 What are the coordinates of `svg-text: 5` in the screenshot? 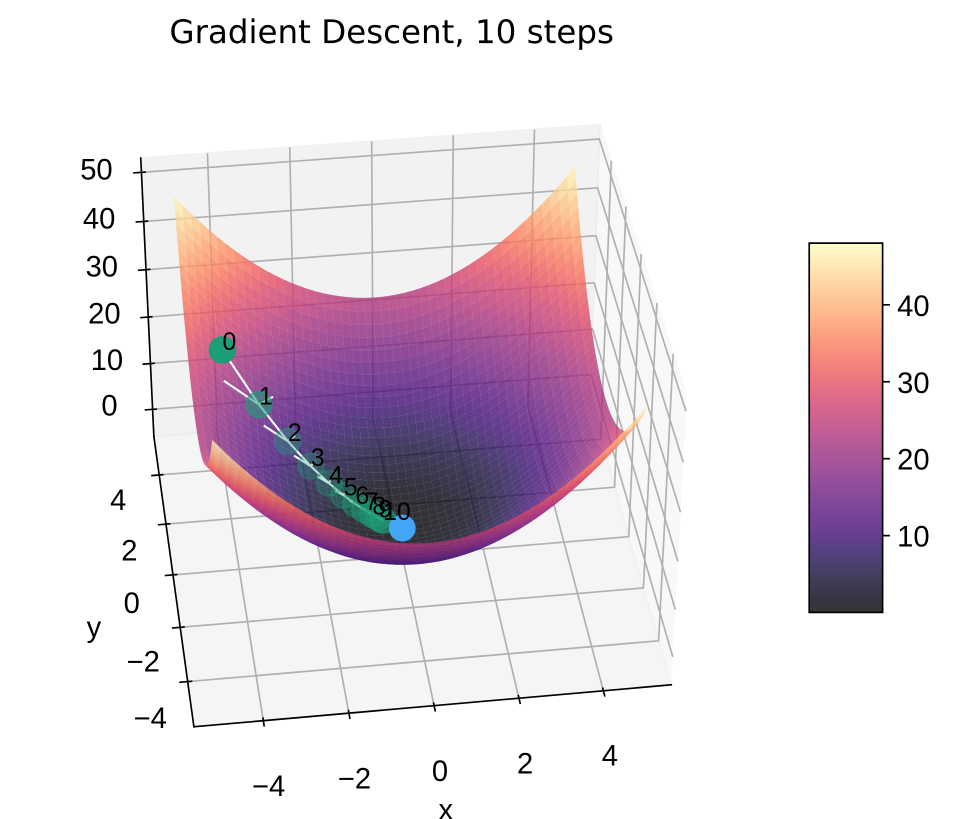 It's located at (351, 487).